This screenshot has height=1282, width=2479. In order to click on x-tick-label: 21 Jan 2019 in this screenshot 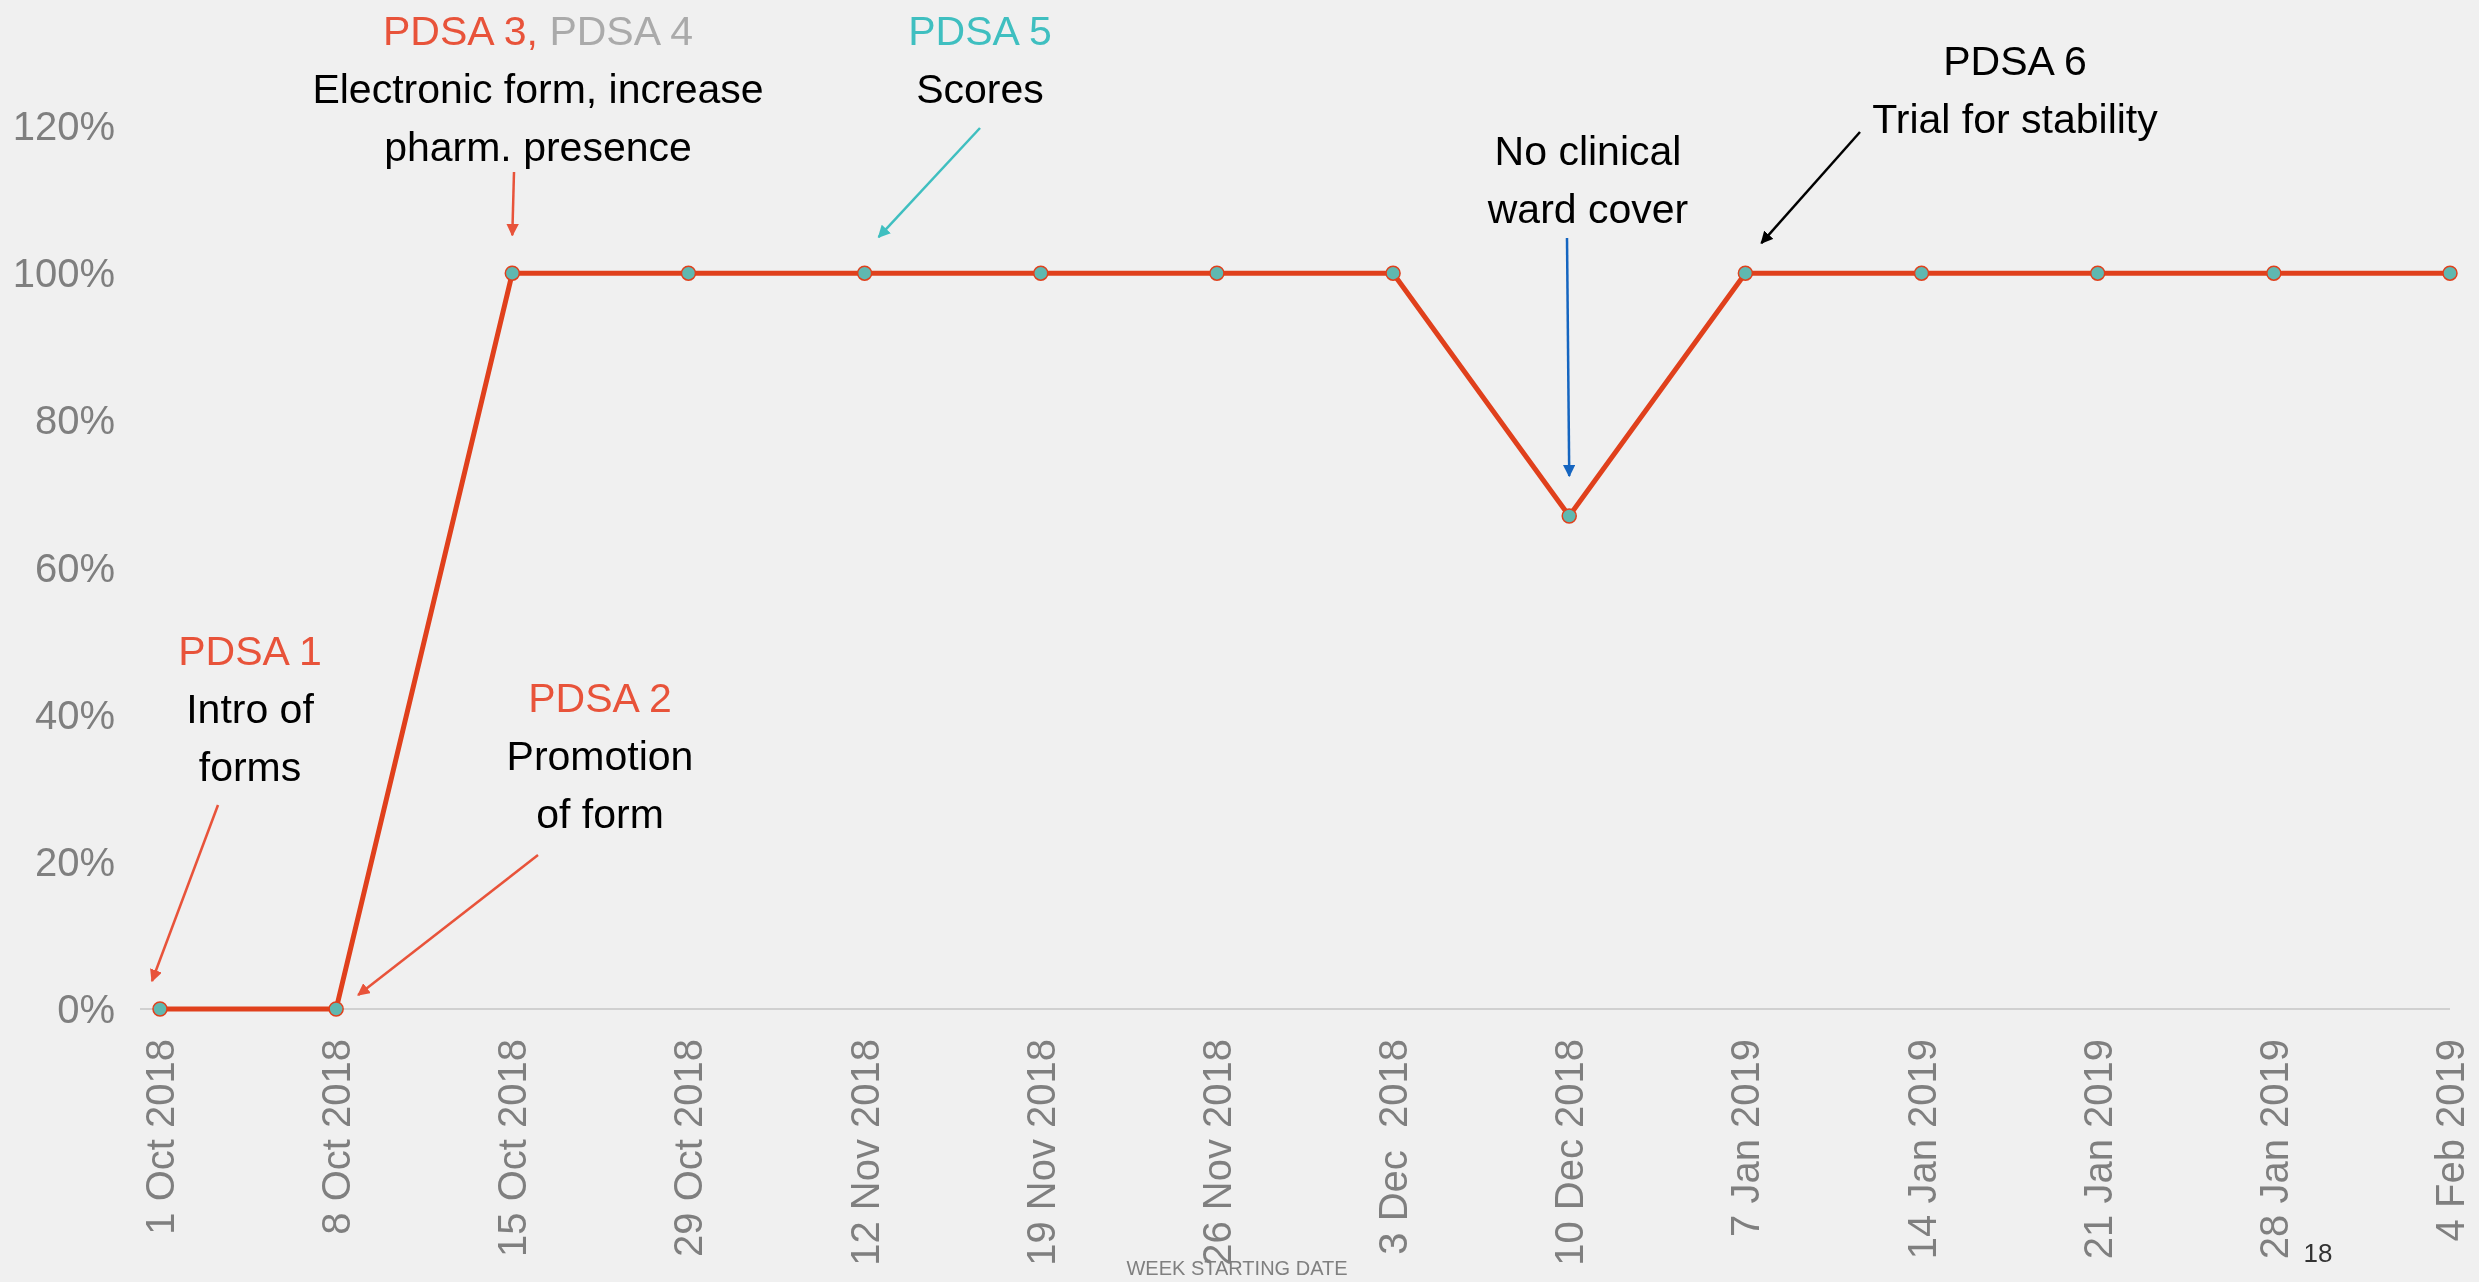, I will do `click(2097, 1149)`.